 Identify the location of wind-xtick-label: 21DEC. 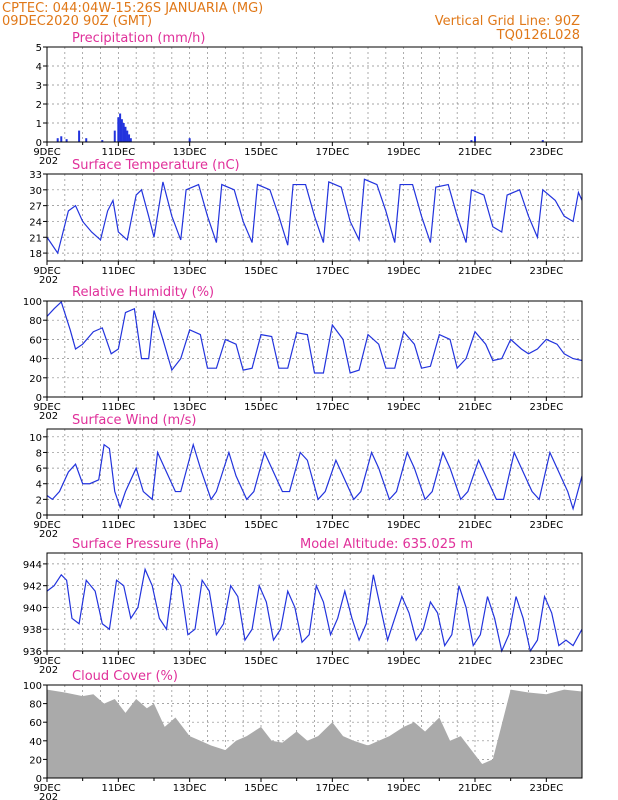
(475, 525).